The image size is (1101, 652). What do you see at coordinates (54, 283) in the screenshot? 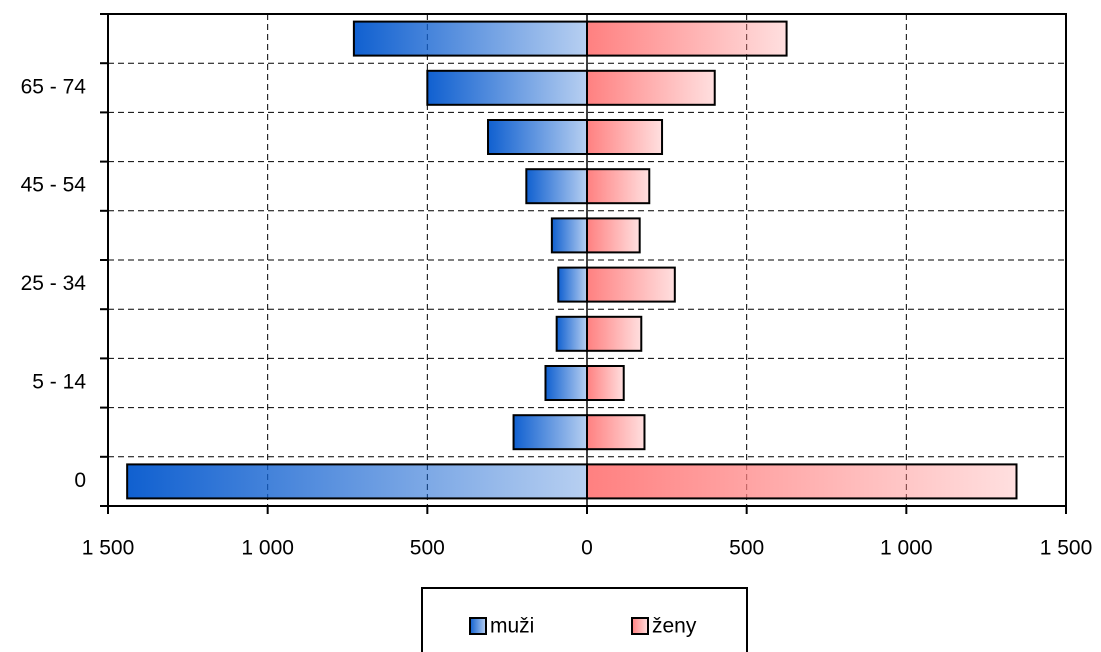
I see `y-tick-label: 25 - 34` at bounding box center [54, 283].